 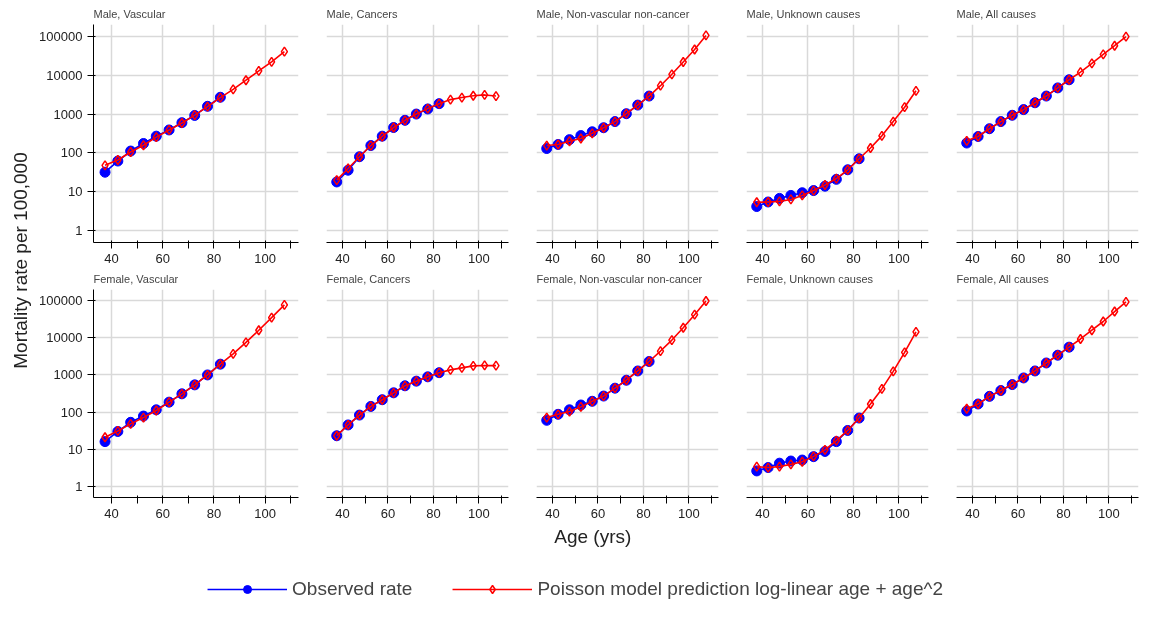 I want to click on chart-title: Male, All causes, so click(x=996, y=13).